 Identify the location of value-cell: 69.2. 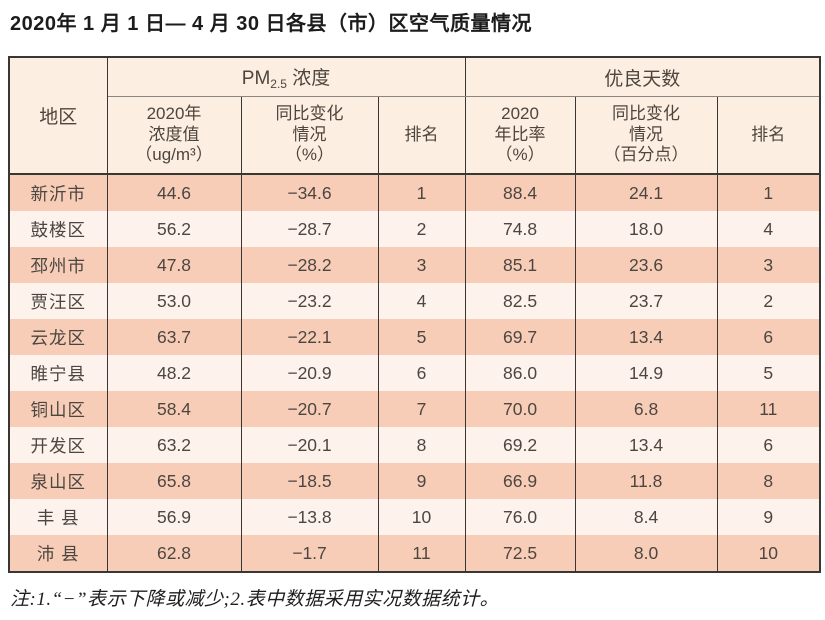
(520, 445).